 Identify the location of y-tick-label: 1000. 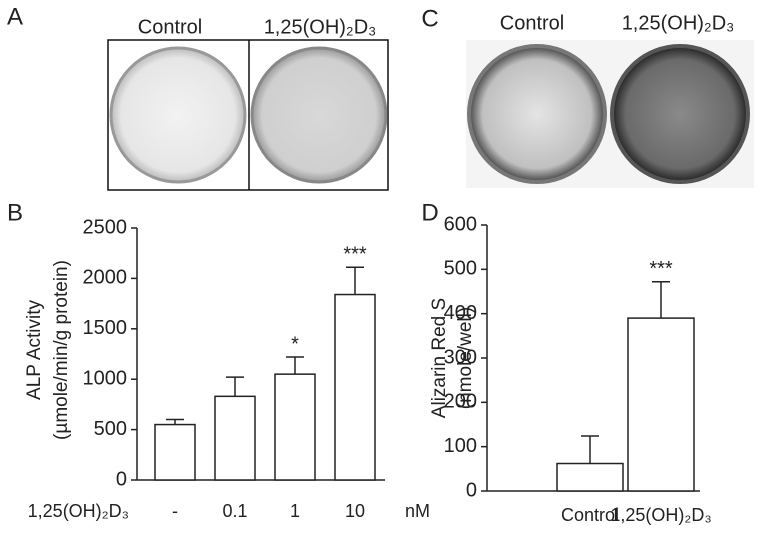
(105, 378).